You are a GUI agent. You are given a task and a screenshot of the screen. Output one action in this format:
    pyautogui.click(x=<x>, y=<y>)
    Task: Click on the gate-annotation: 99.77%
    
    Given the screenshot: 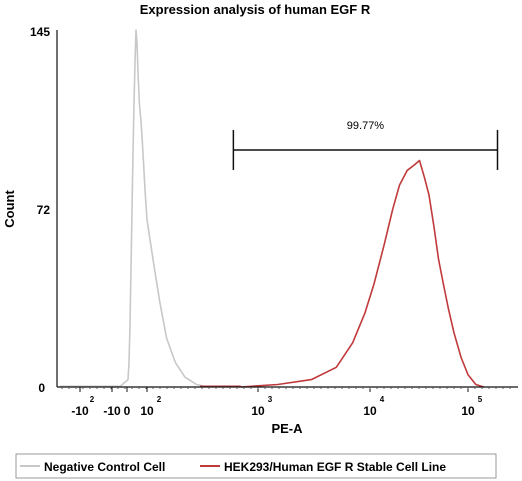 What is the action you would take?
    pyautogui.click(x=365, y=145)
    